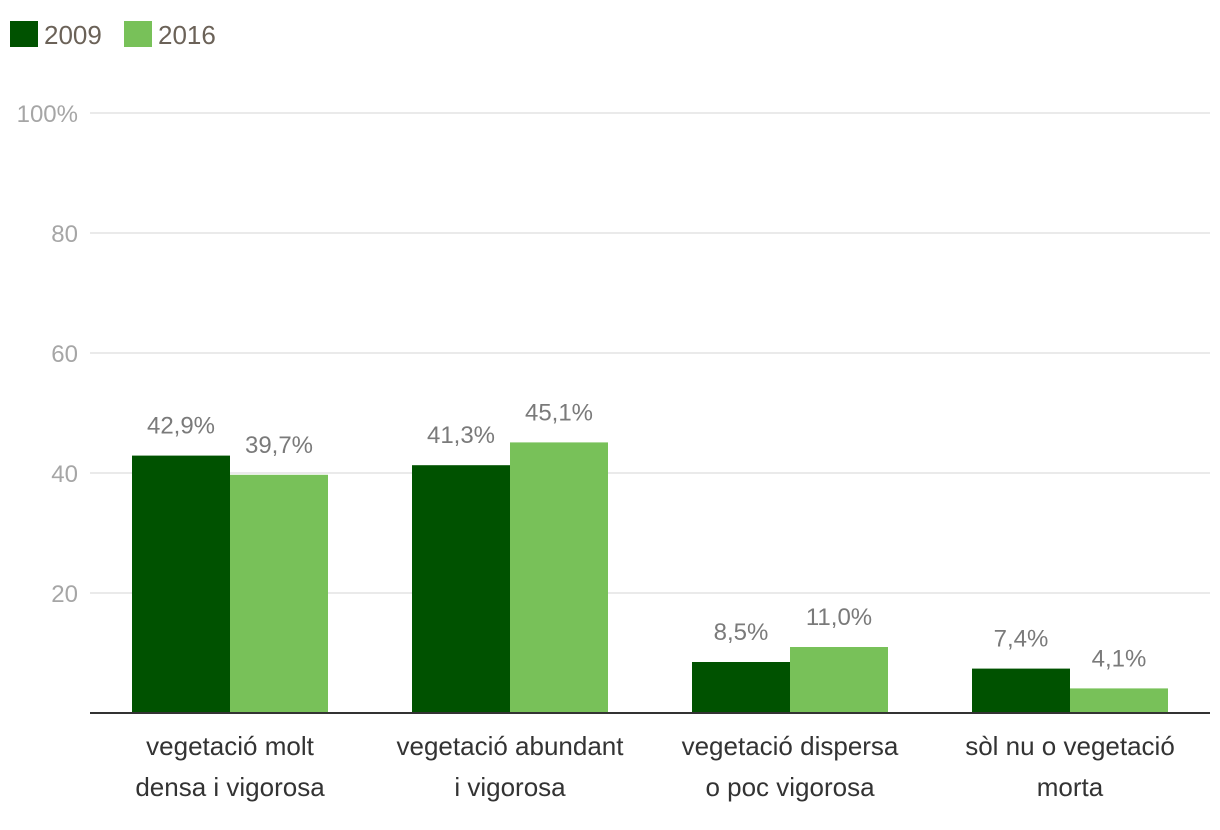  I want to click on legend-item-2009: 2009, so click(56, 35).